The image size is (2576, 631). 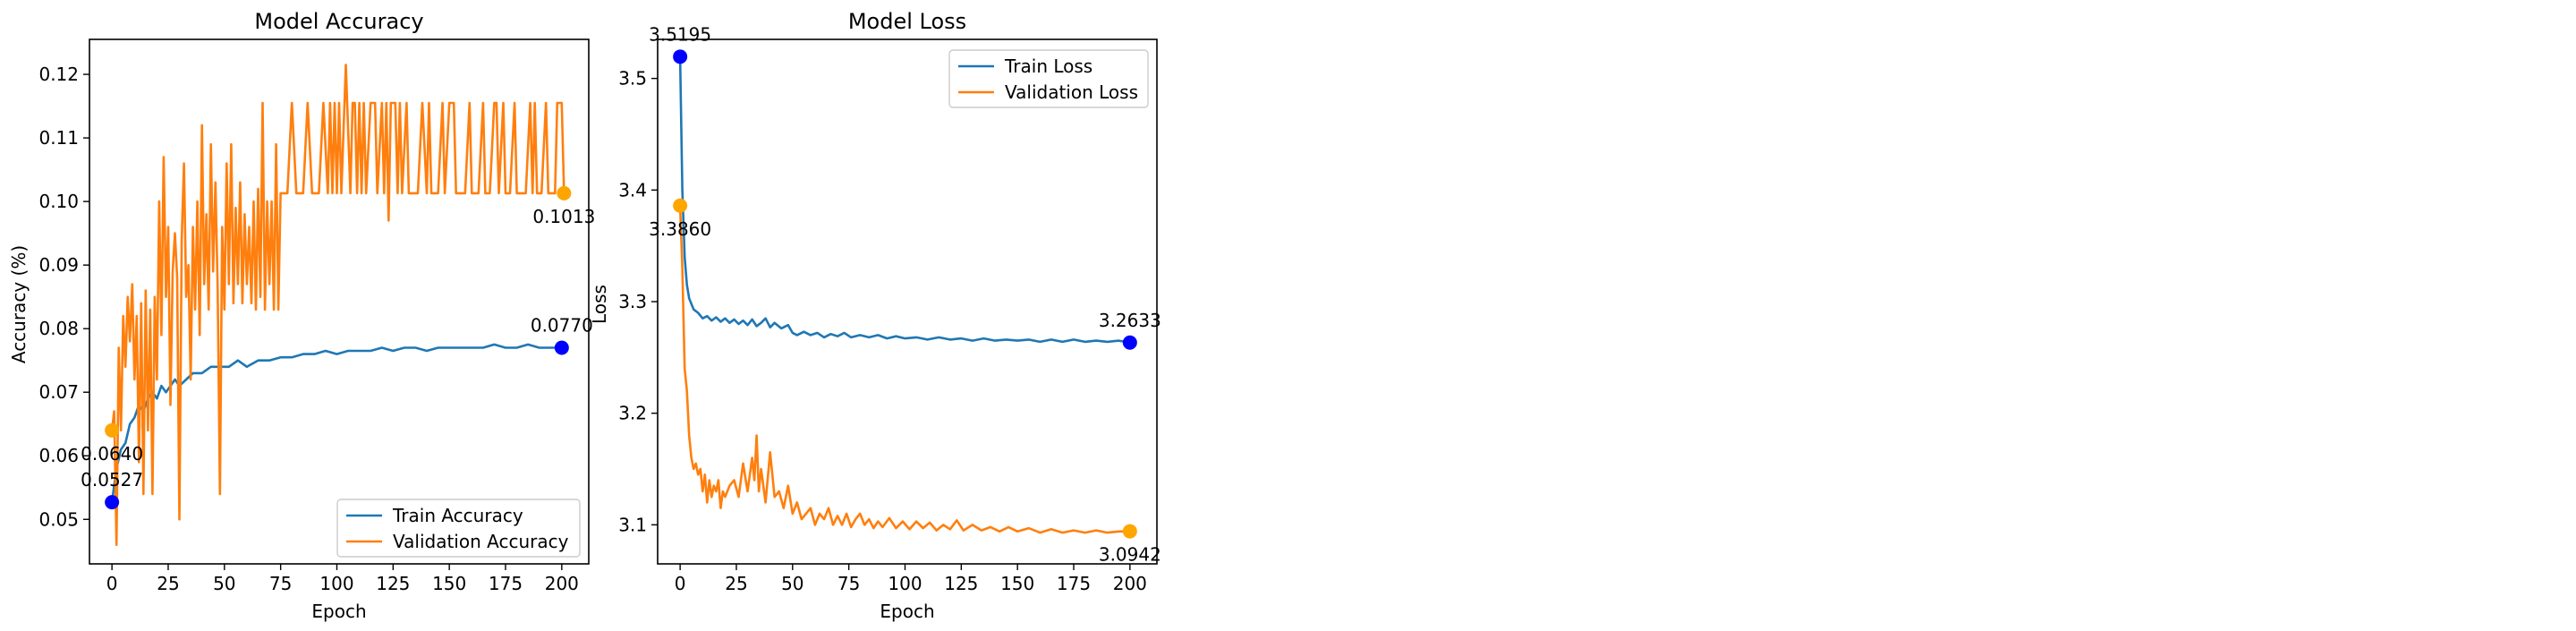 What do you see at coordinates (168, 583) in the screenshot?
I see `accuracy-x-tick-label: 25` at bounding box center [168, 583].